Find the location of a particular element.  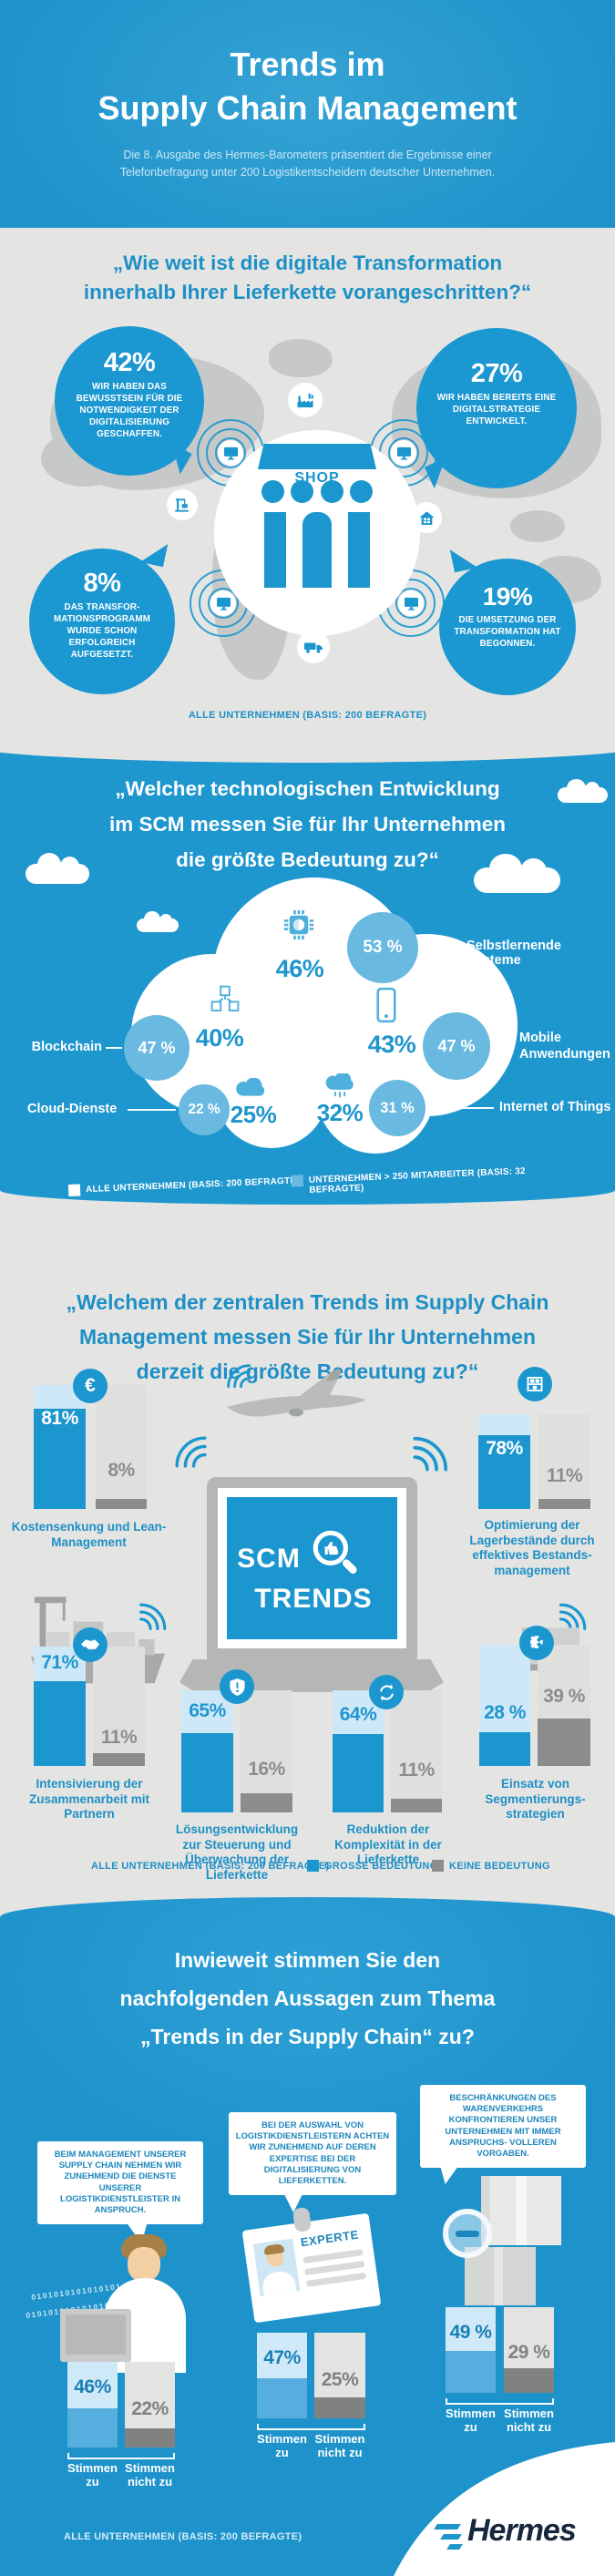

bar-value: 29 % is located at coordinates (528, 2353).